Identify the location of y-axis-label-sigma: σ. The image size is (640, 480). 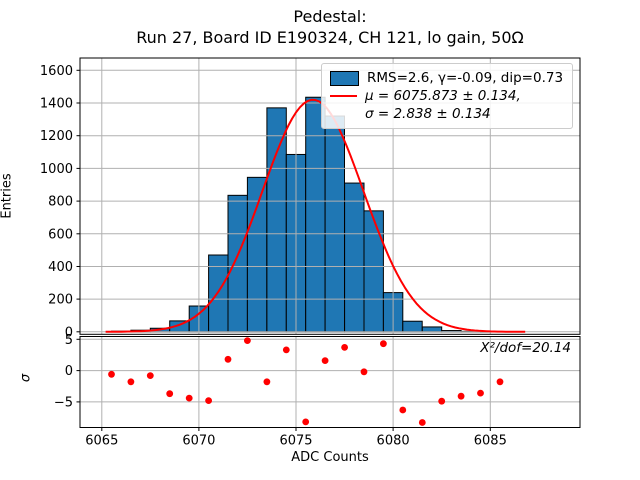
(26, 378).